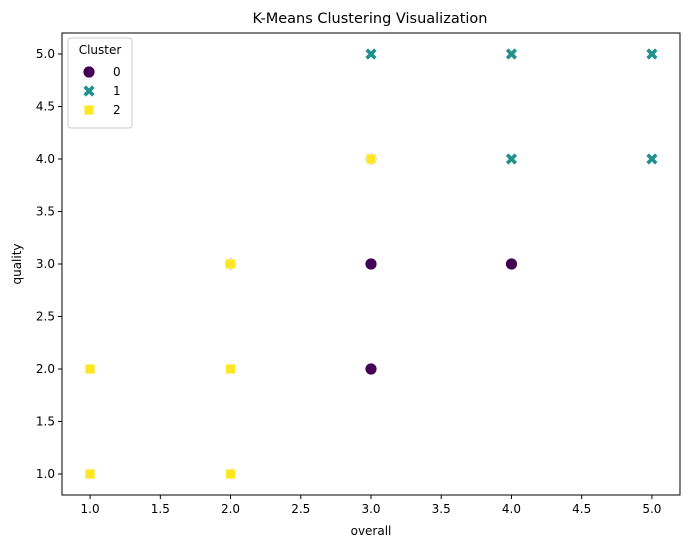  What do you see at coordinates (45, 54) in the screenshot?
I see `y-tick-label: 5.0` at bounding box center [45, 54].